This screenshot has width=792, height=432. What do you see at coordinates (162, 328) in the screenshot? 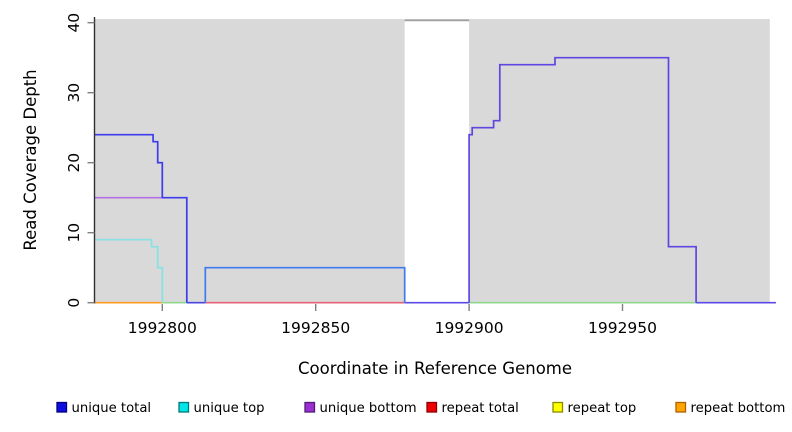
I see `x-tick-label: 1992800` at bounding box center [162, 328].